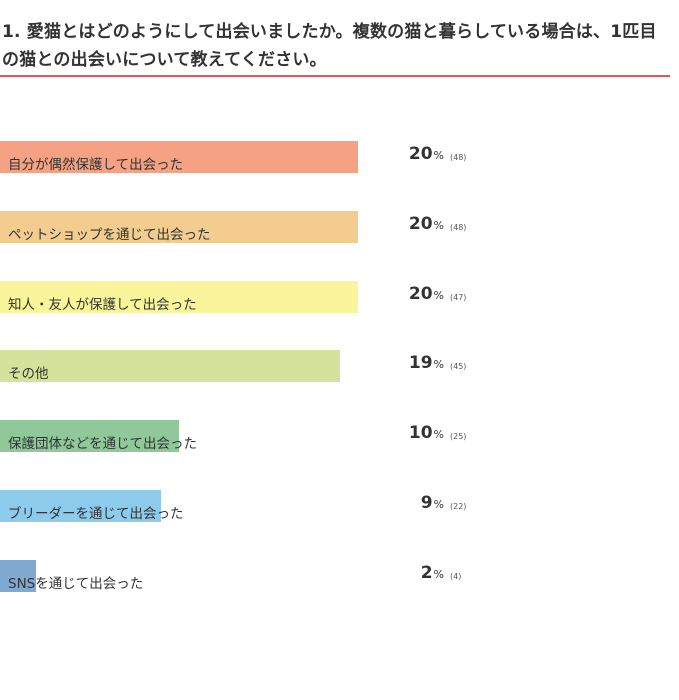 This screenshot has height=700, width=679. I want to click on bar-row: その他 19% (45), so click(339, 368).